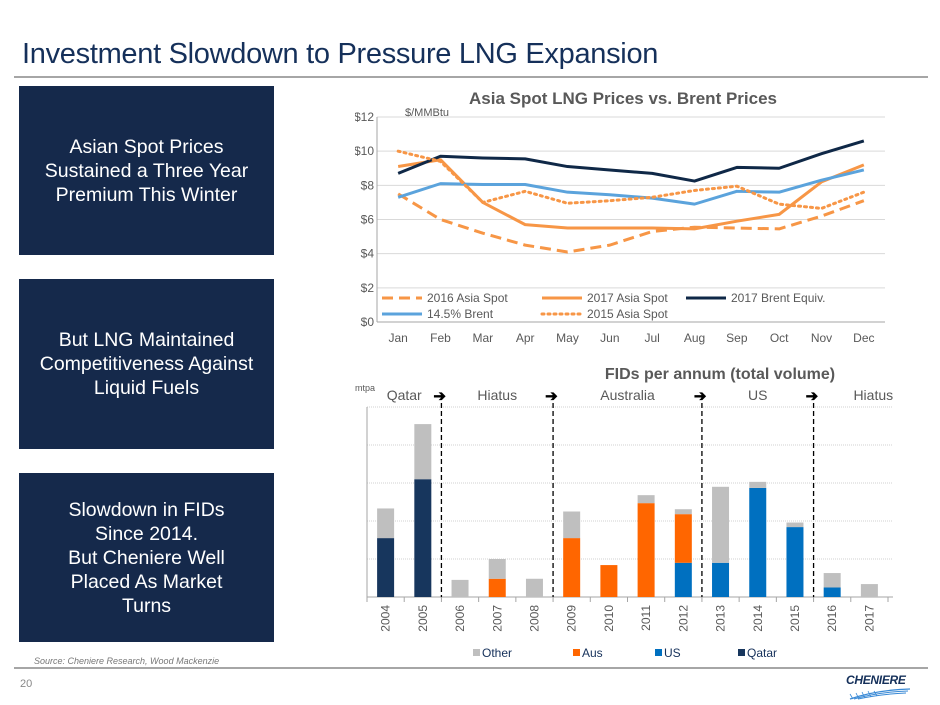 This screenshot has height=705, width=940. I want to click on x-tick-label: 2007, so click(497, 618).